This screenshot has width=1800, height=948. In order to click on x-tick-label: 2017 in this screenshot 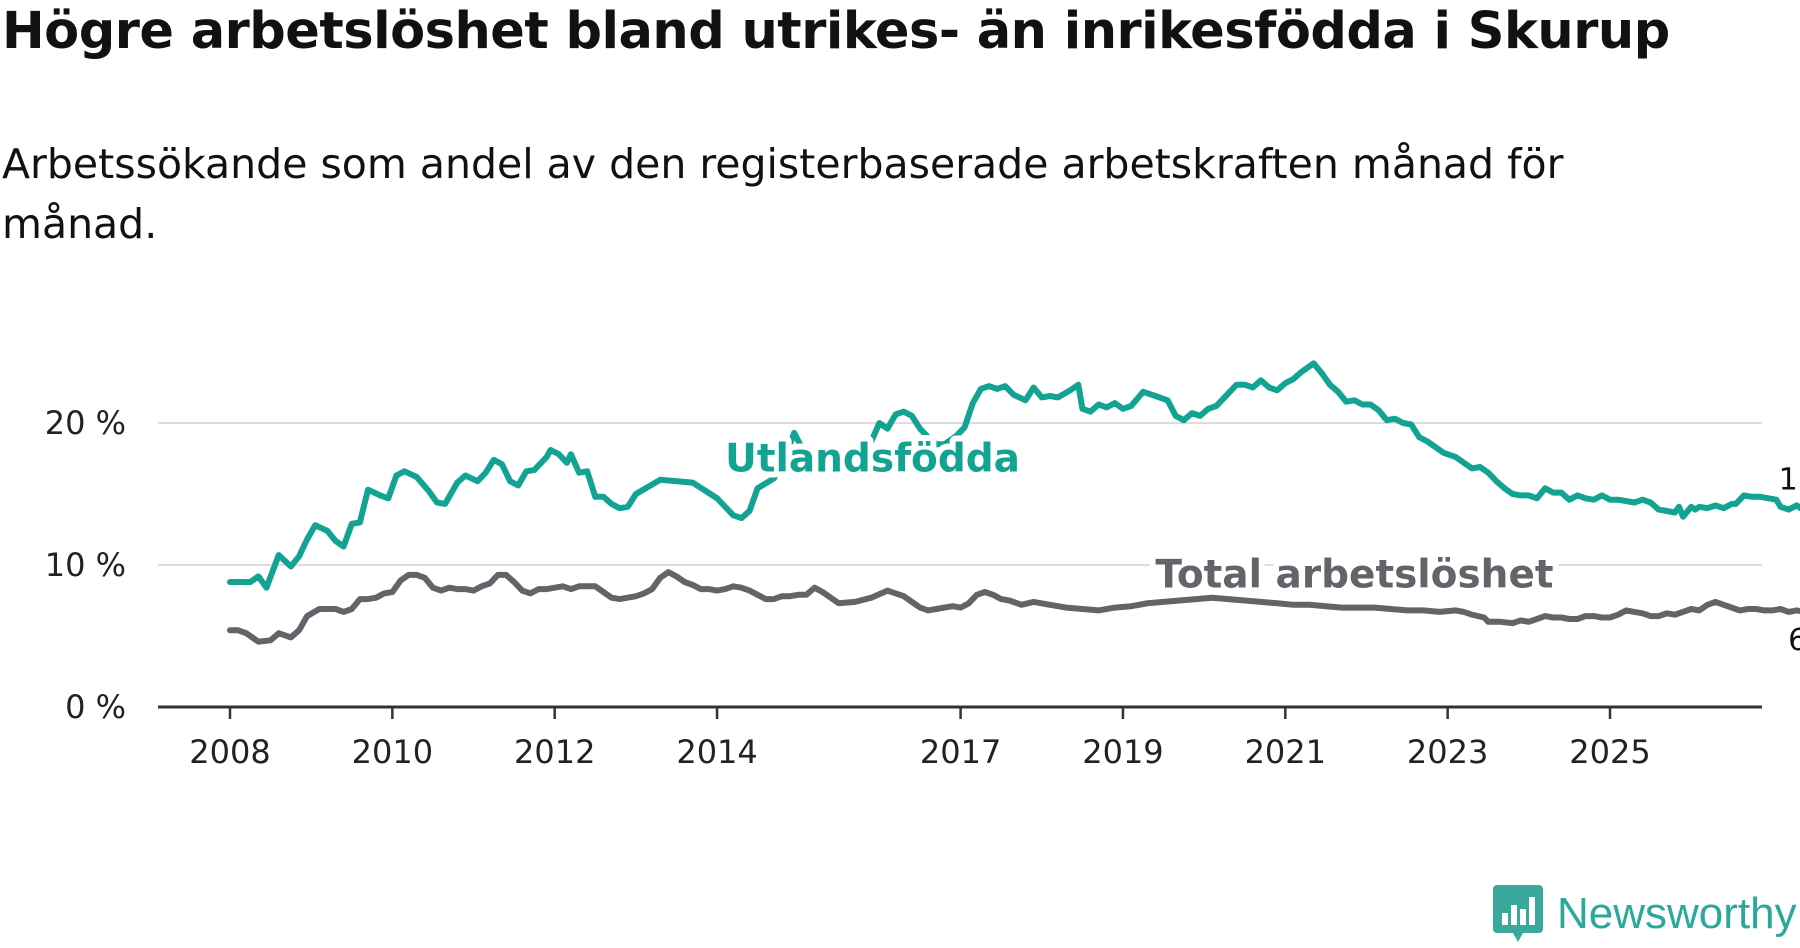, I will do `click(960, 752)`.